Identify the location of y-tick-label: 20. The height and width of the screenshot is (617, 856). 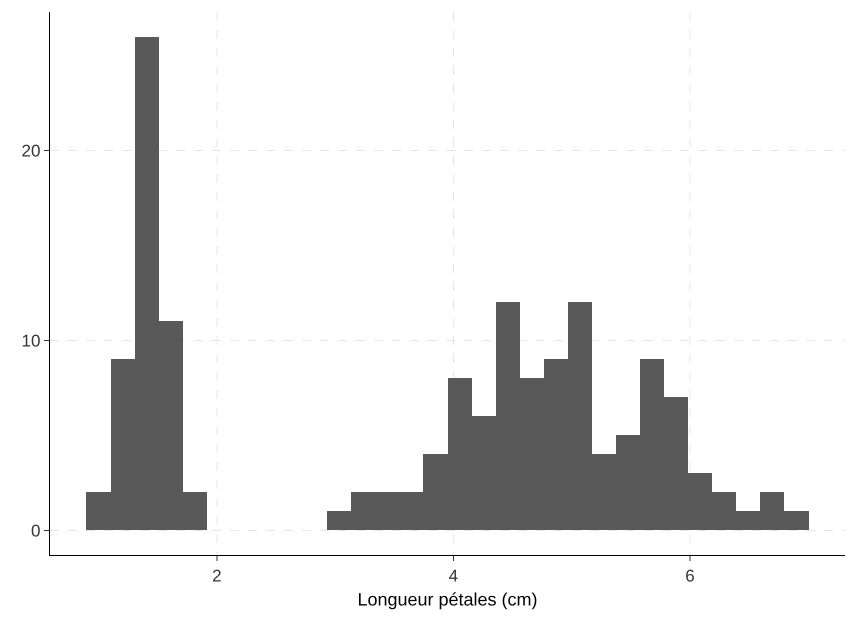
(31, 151).